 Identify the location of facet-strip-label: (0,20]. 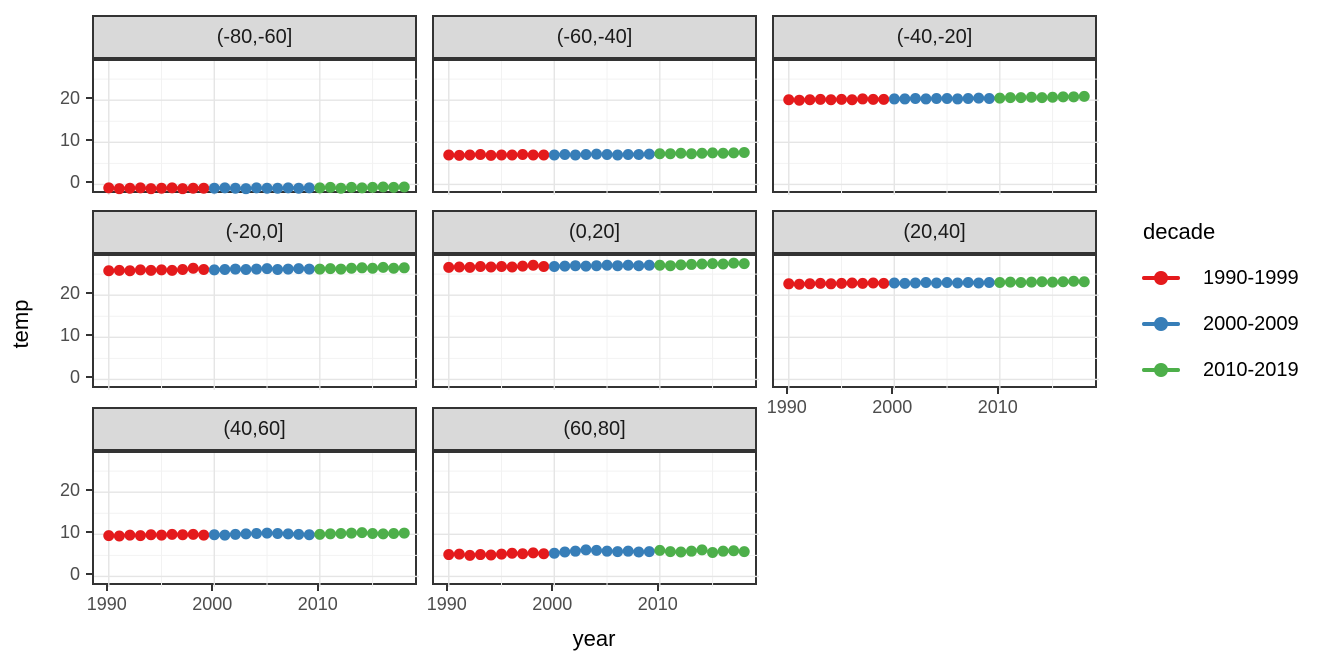
(594, 232).